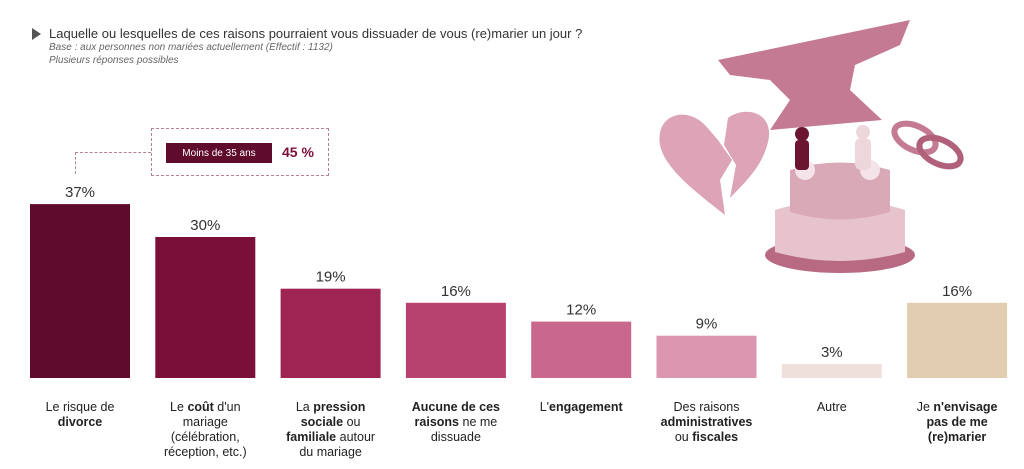  What do you see at coordinates (957, 422) in the screenshot?
I see `category-label-8: Je n'envisage pas de me (re)marier` at bounding box center [957, 422].